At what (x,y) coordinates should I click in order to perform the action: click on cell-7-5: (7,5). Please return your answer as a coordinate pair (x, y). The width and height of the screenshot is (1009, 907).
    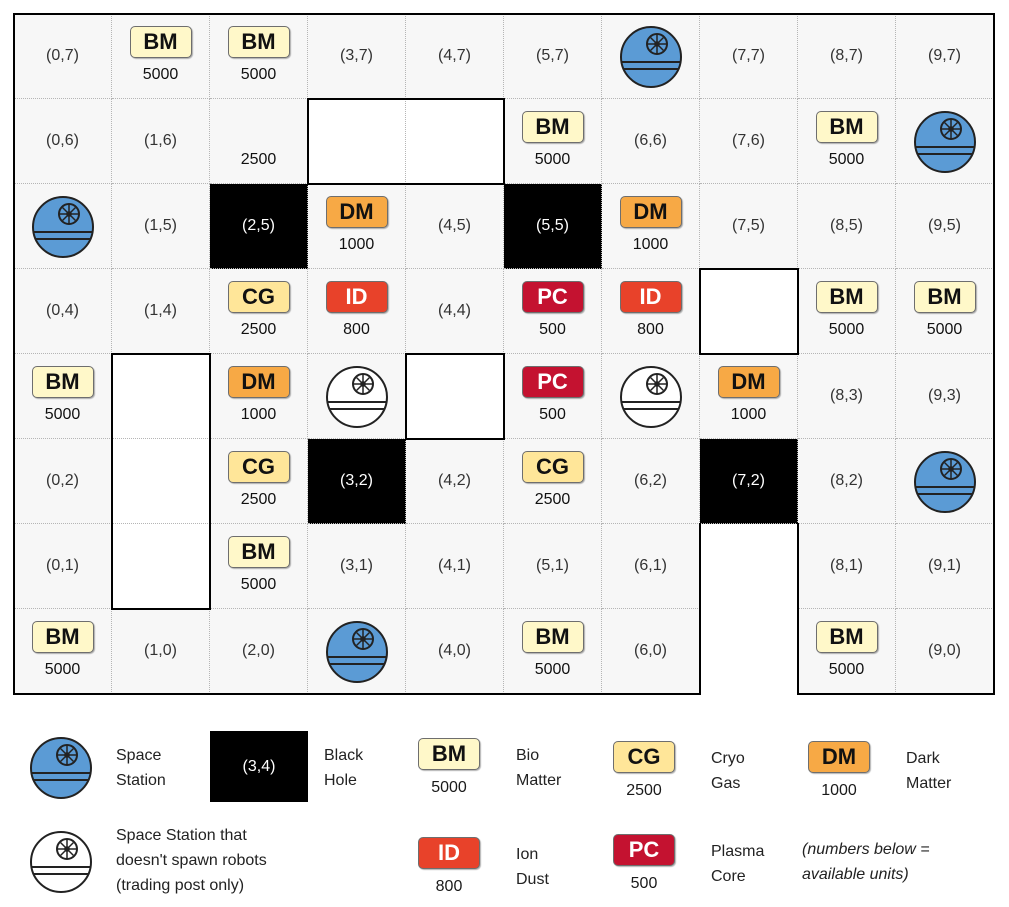
    Looking at the image, I should click on (749, 226).